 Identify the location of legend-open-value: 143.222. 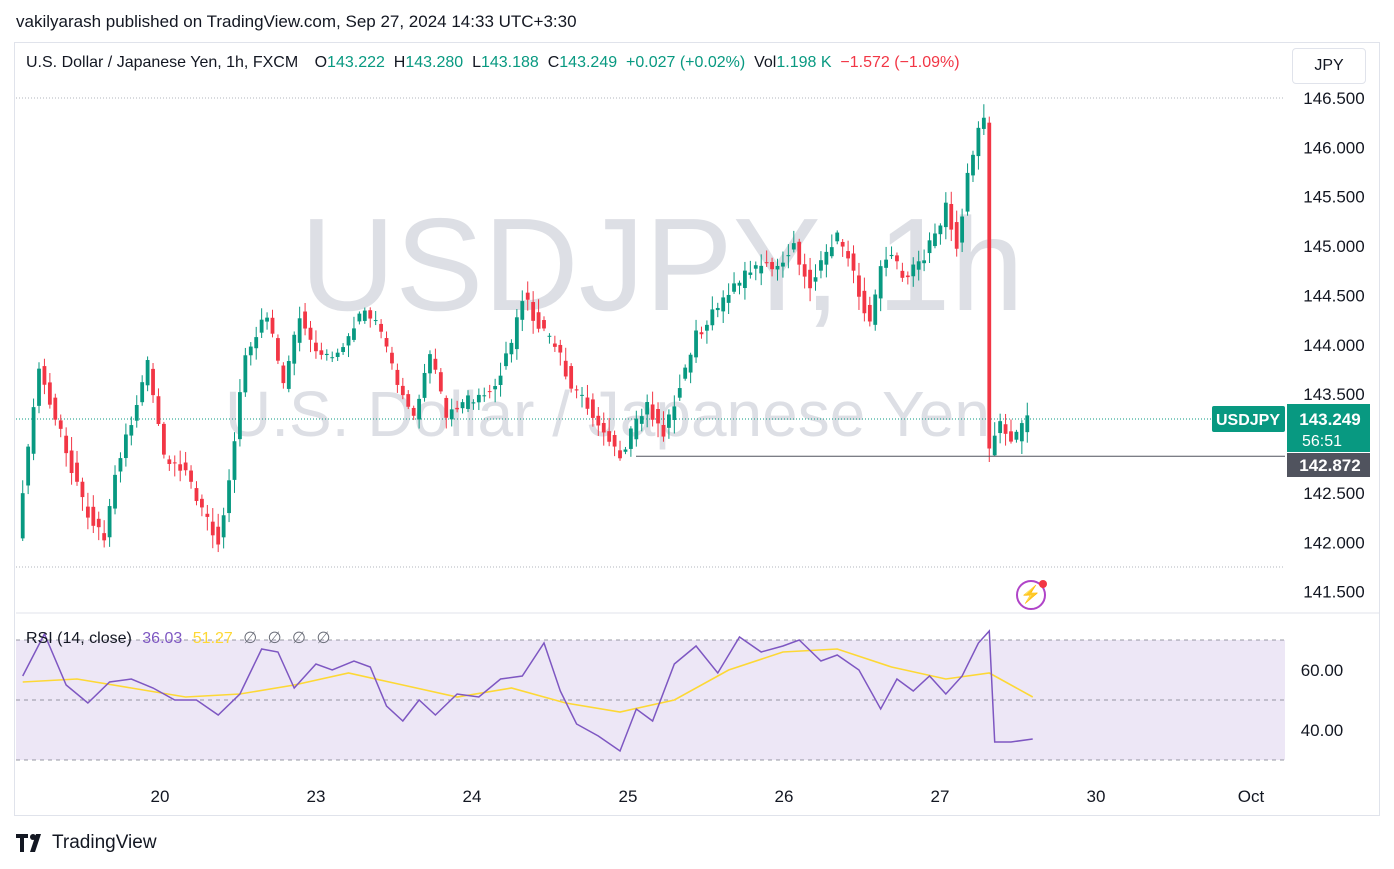
(356, 62).